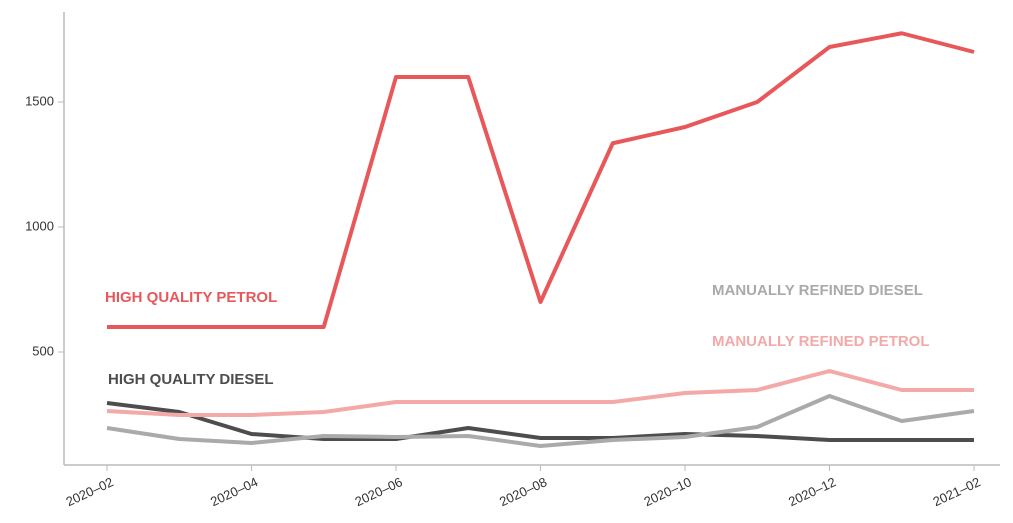 Image resolution: width=1013 pixels, height=523 pixels. I want to click on y-tick-label: 1000, so click(39, 225).